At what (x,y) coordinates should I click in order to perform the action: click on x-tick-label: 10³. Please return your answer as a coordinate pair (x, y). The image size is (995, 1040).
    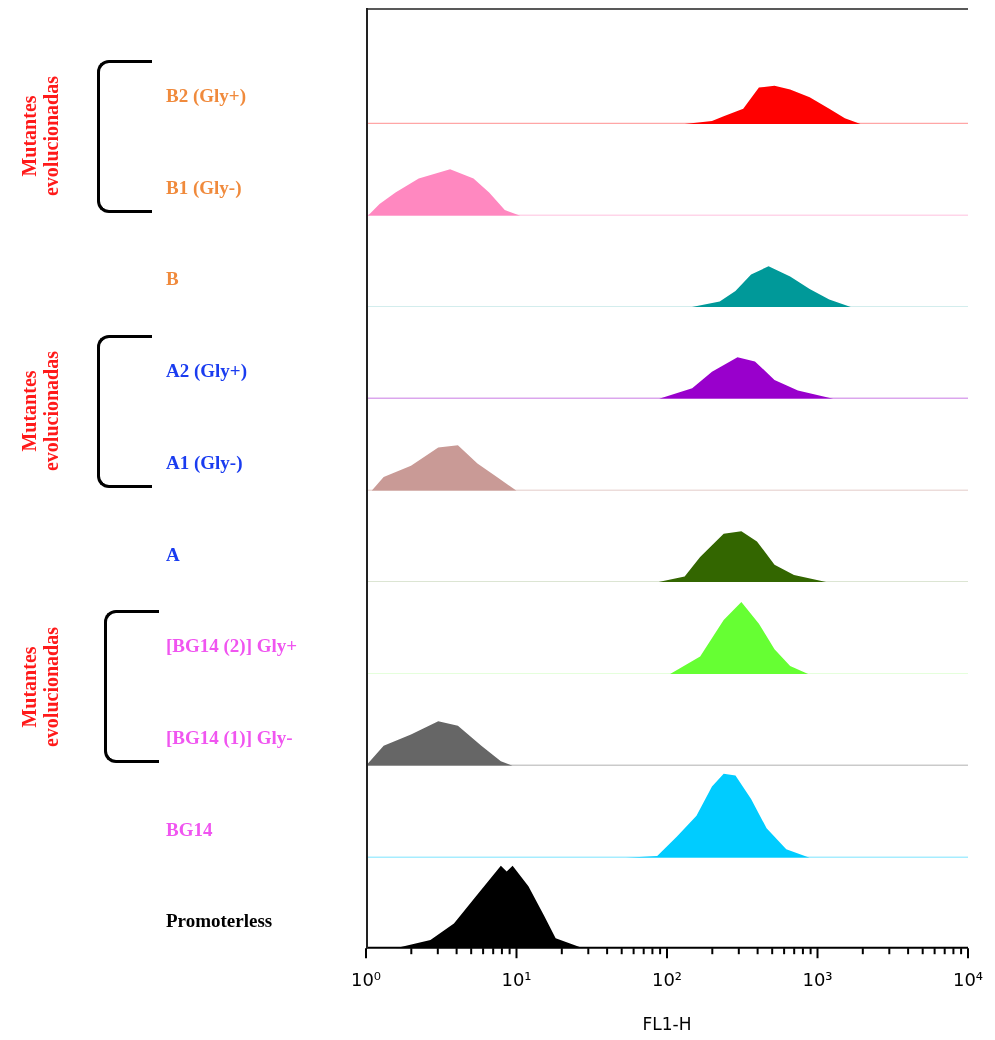
    Looking at the image, I should click on (817, 979).